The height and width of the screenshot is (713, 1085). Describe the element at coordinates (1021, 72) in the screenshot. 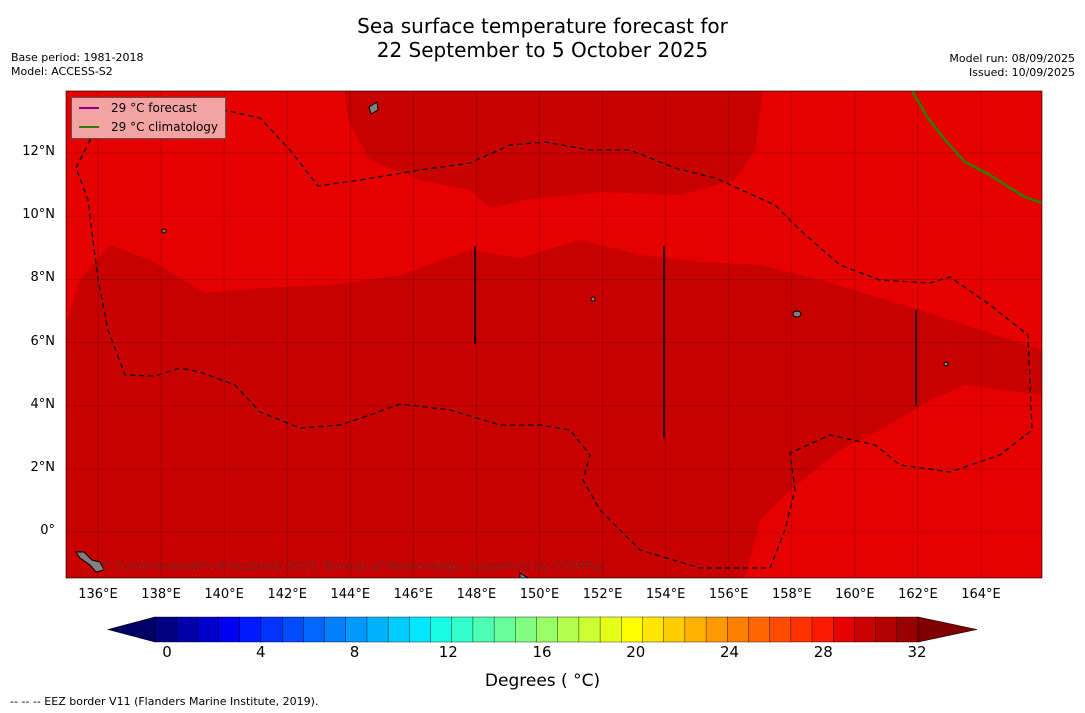

I see `issued-date: Issued: 10/09/2025` at that location.